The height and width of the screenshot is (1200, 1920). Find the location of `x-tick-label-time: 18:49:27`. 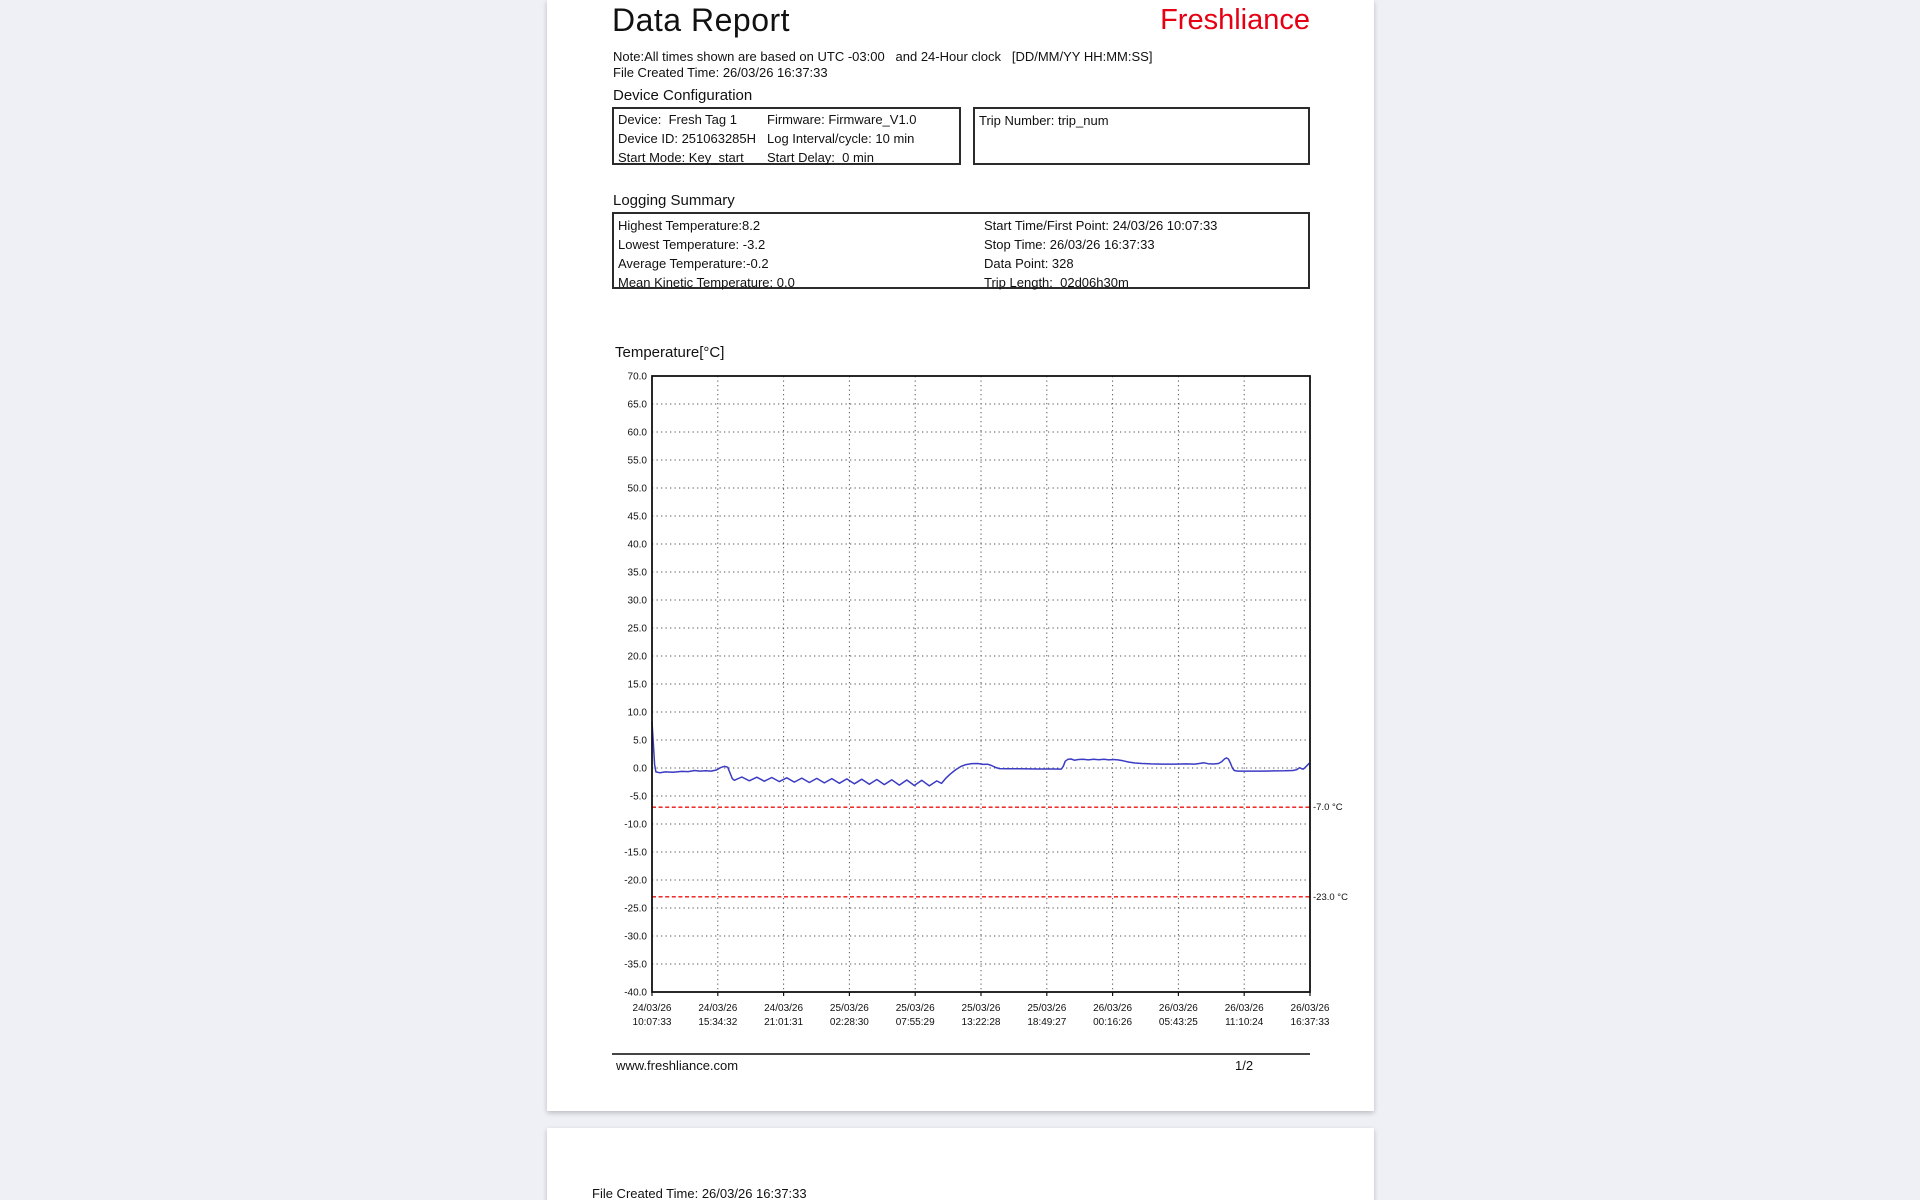

x-tick-label-time: 18:49:27 is located at coordinates (1046, 1022).